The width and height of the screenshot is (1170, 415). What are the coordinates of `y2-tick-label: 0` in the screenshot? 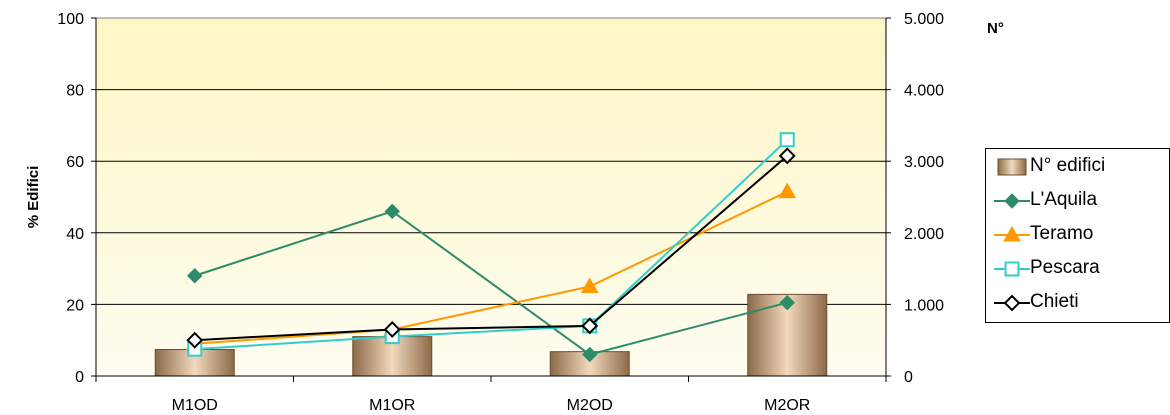 It's located at (908, 377).